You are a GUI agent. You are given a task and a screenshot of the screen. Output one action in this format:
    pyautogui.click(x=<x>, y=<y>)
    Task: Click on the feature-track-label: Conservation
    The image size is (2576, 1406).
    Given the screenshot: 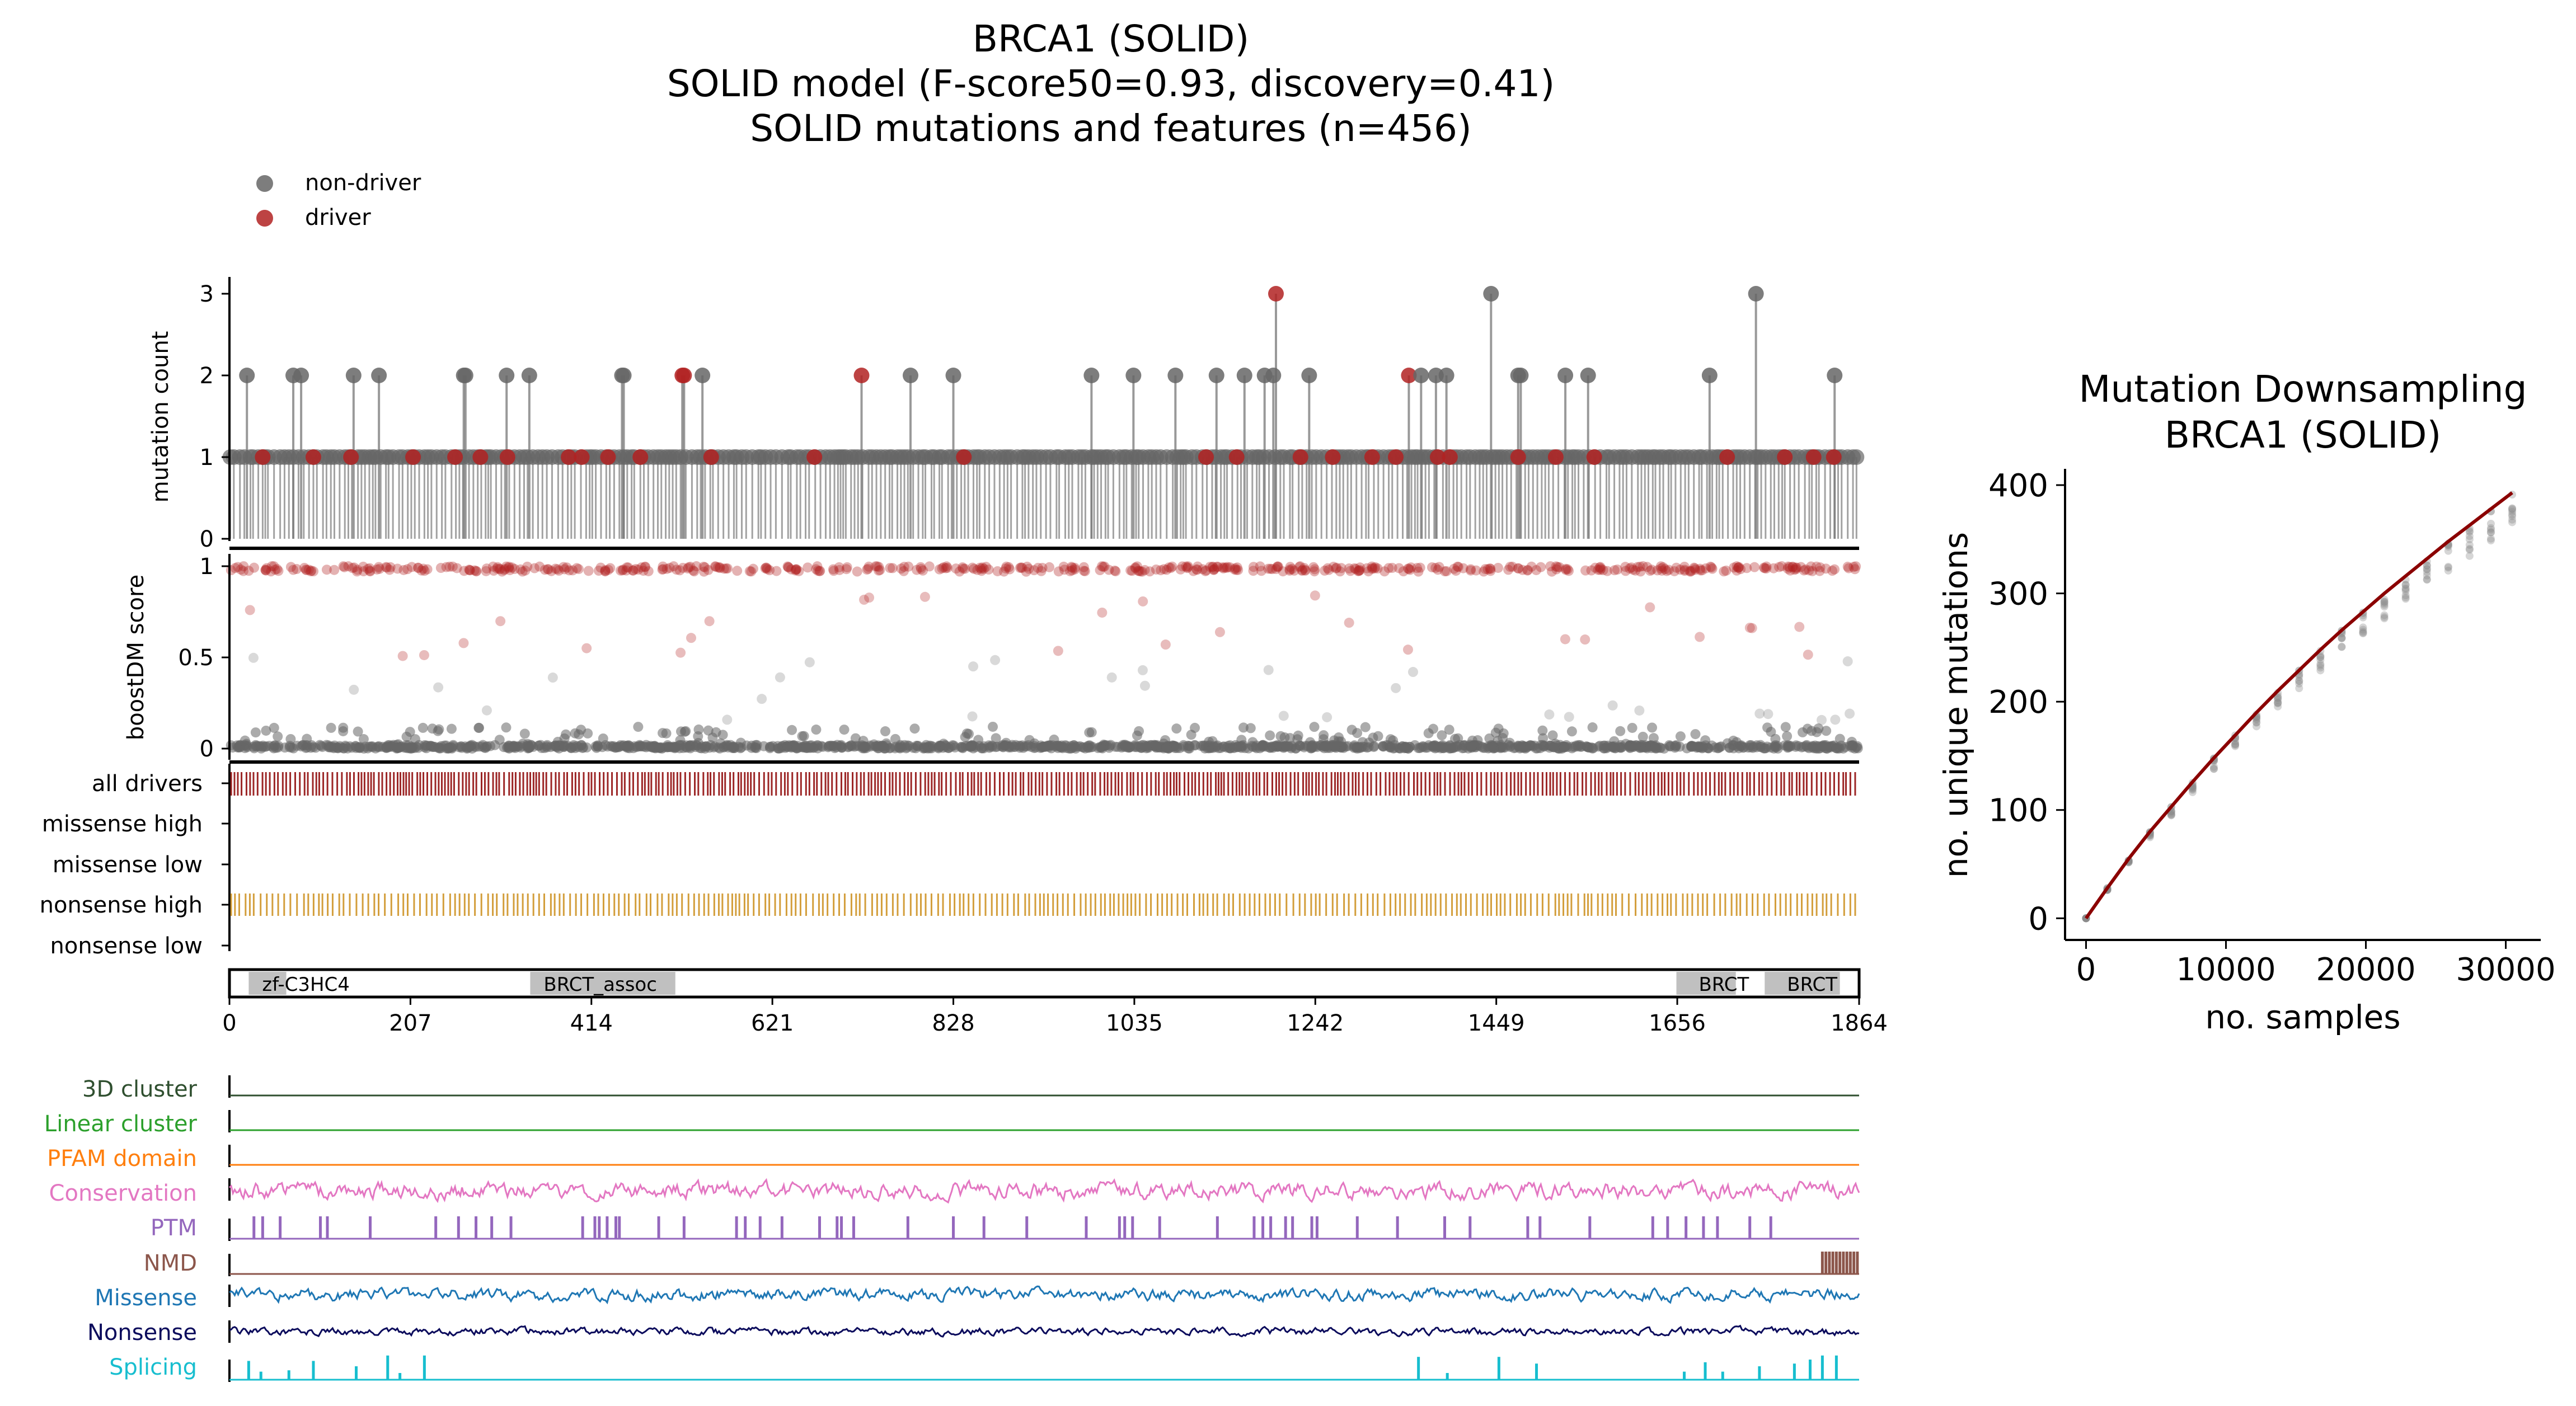 What is the action you would take?
    pyautogui.click(x=123, y=1193)
    